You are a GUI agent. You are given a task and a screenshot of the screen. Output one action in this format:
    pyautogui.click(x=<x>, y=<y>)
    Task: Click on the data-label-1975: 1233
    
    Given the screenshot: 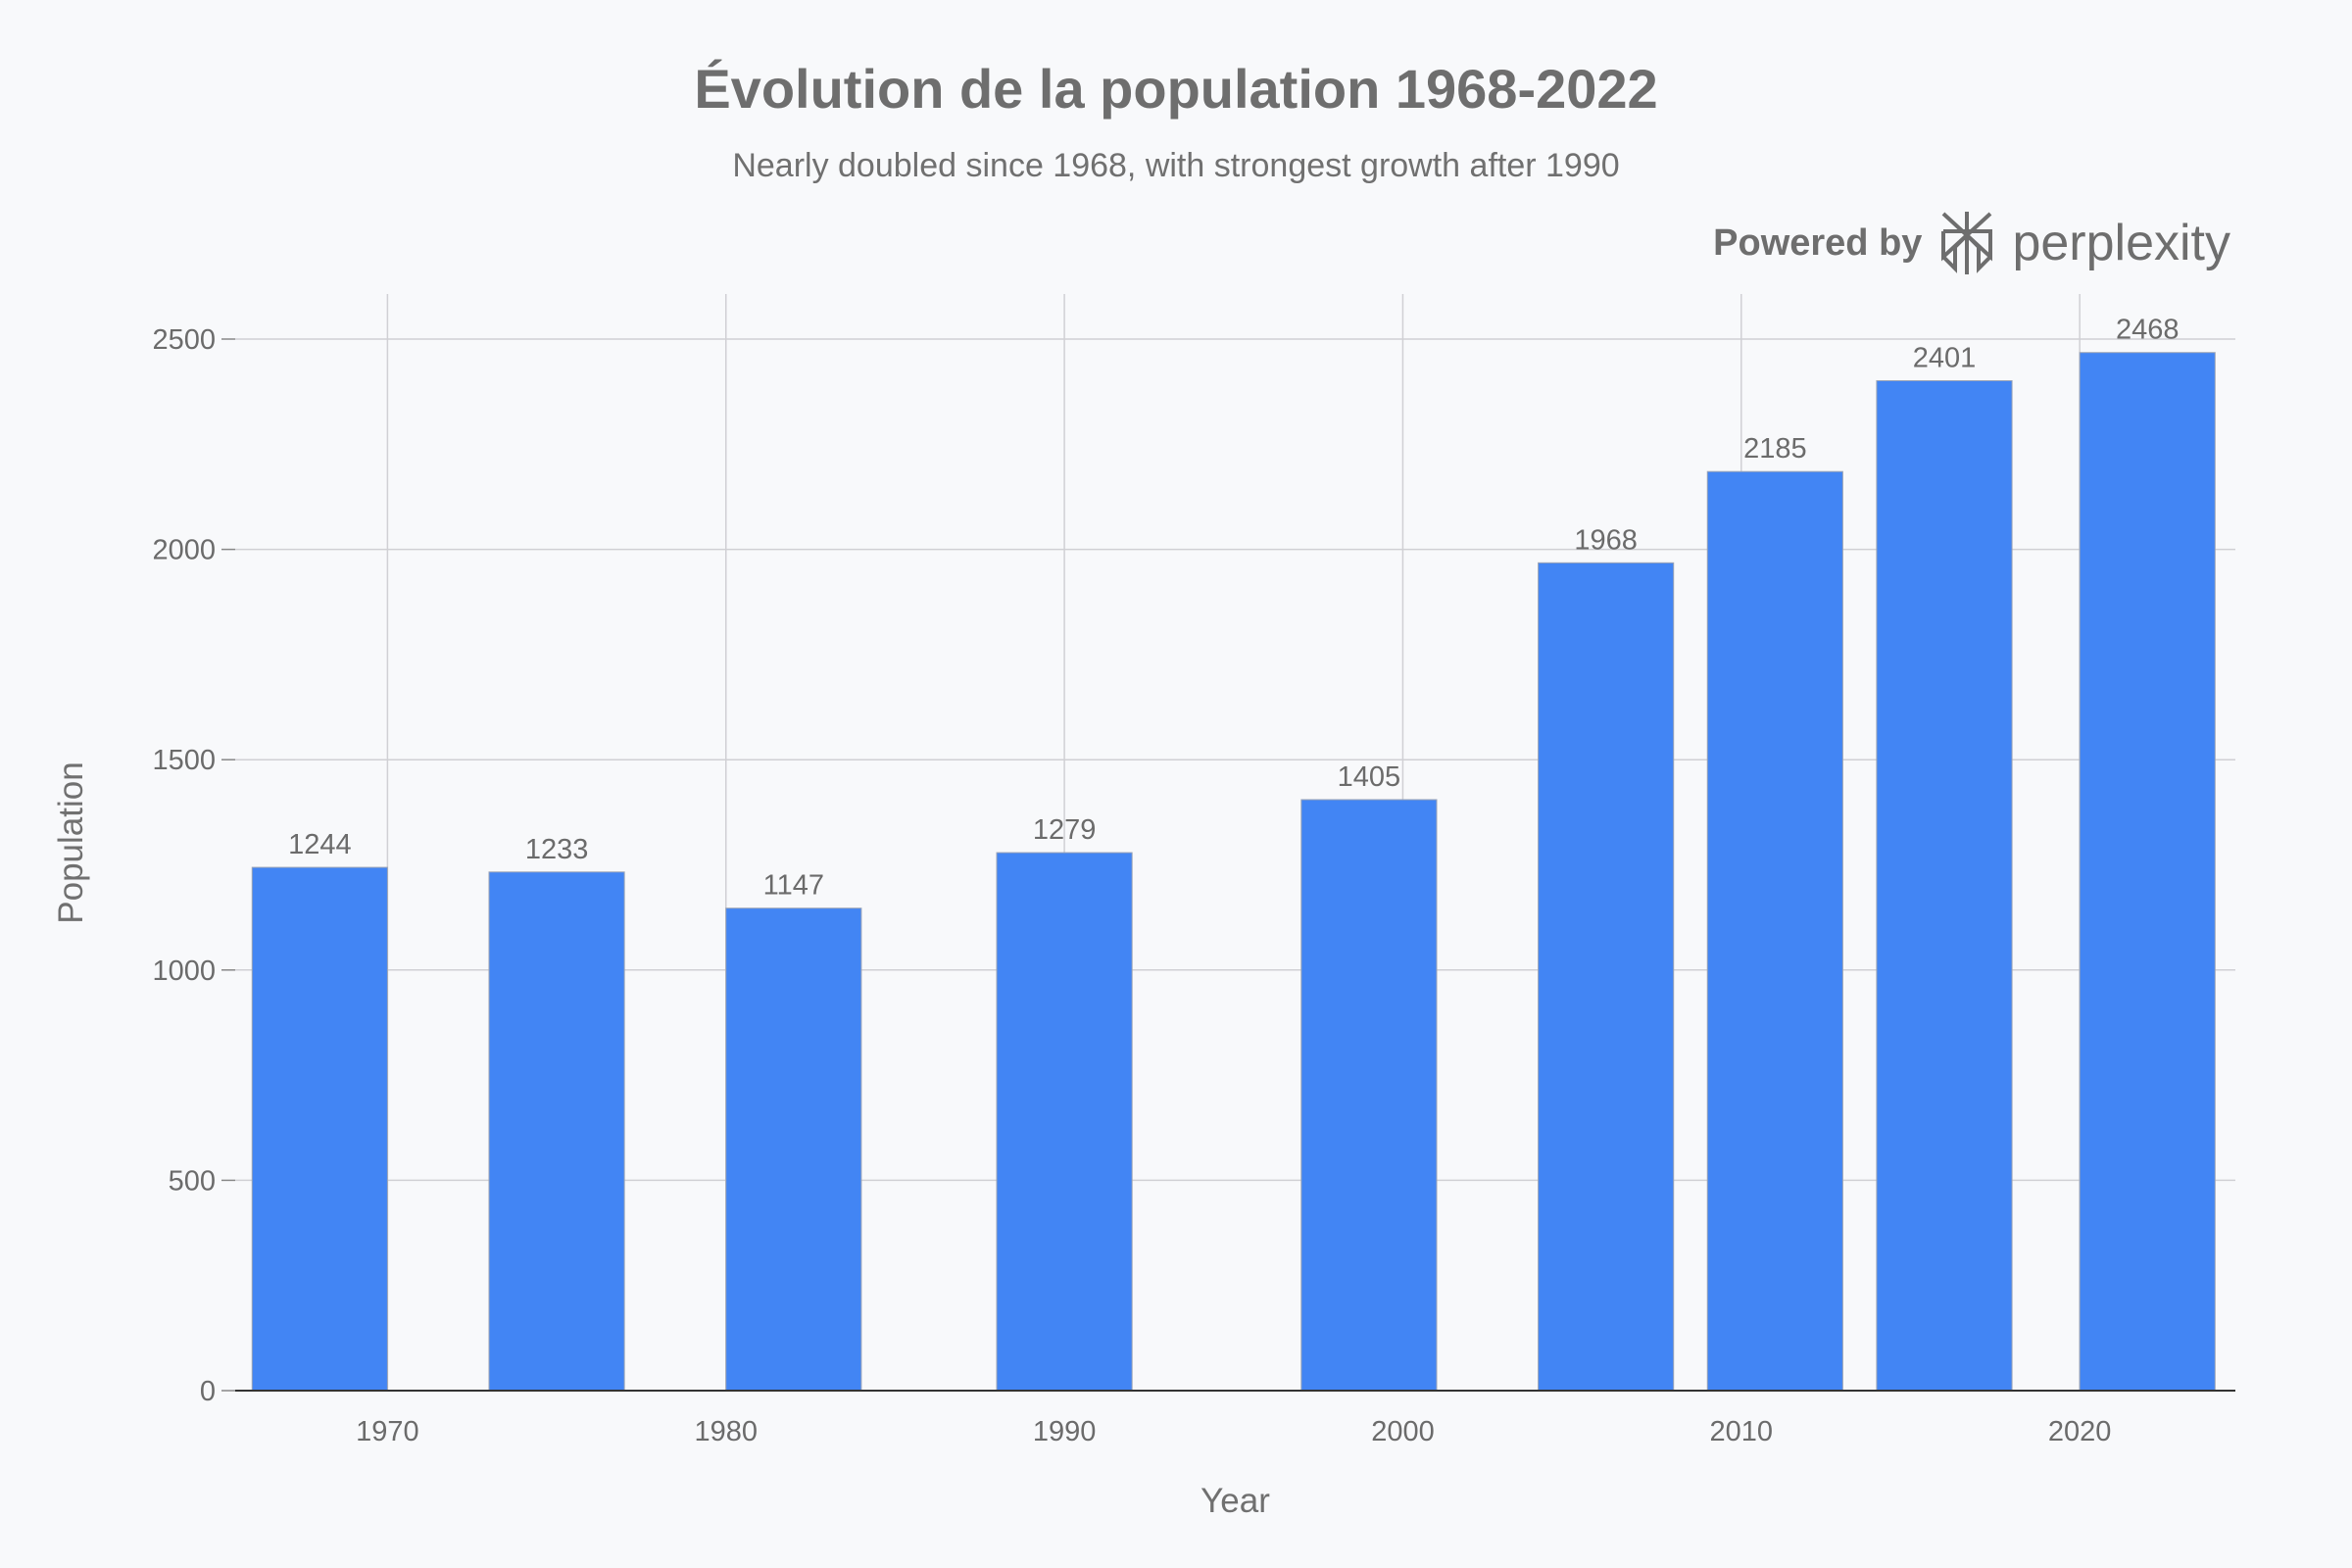 What is the action you would take?
    pyautogui.click(x=557, y=849)
    